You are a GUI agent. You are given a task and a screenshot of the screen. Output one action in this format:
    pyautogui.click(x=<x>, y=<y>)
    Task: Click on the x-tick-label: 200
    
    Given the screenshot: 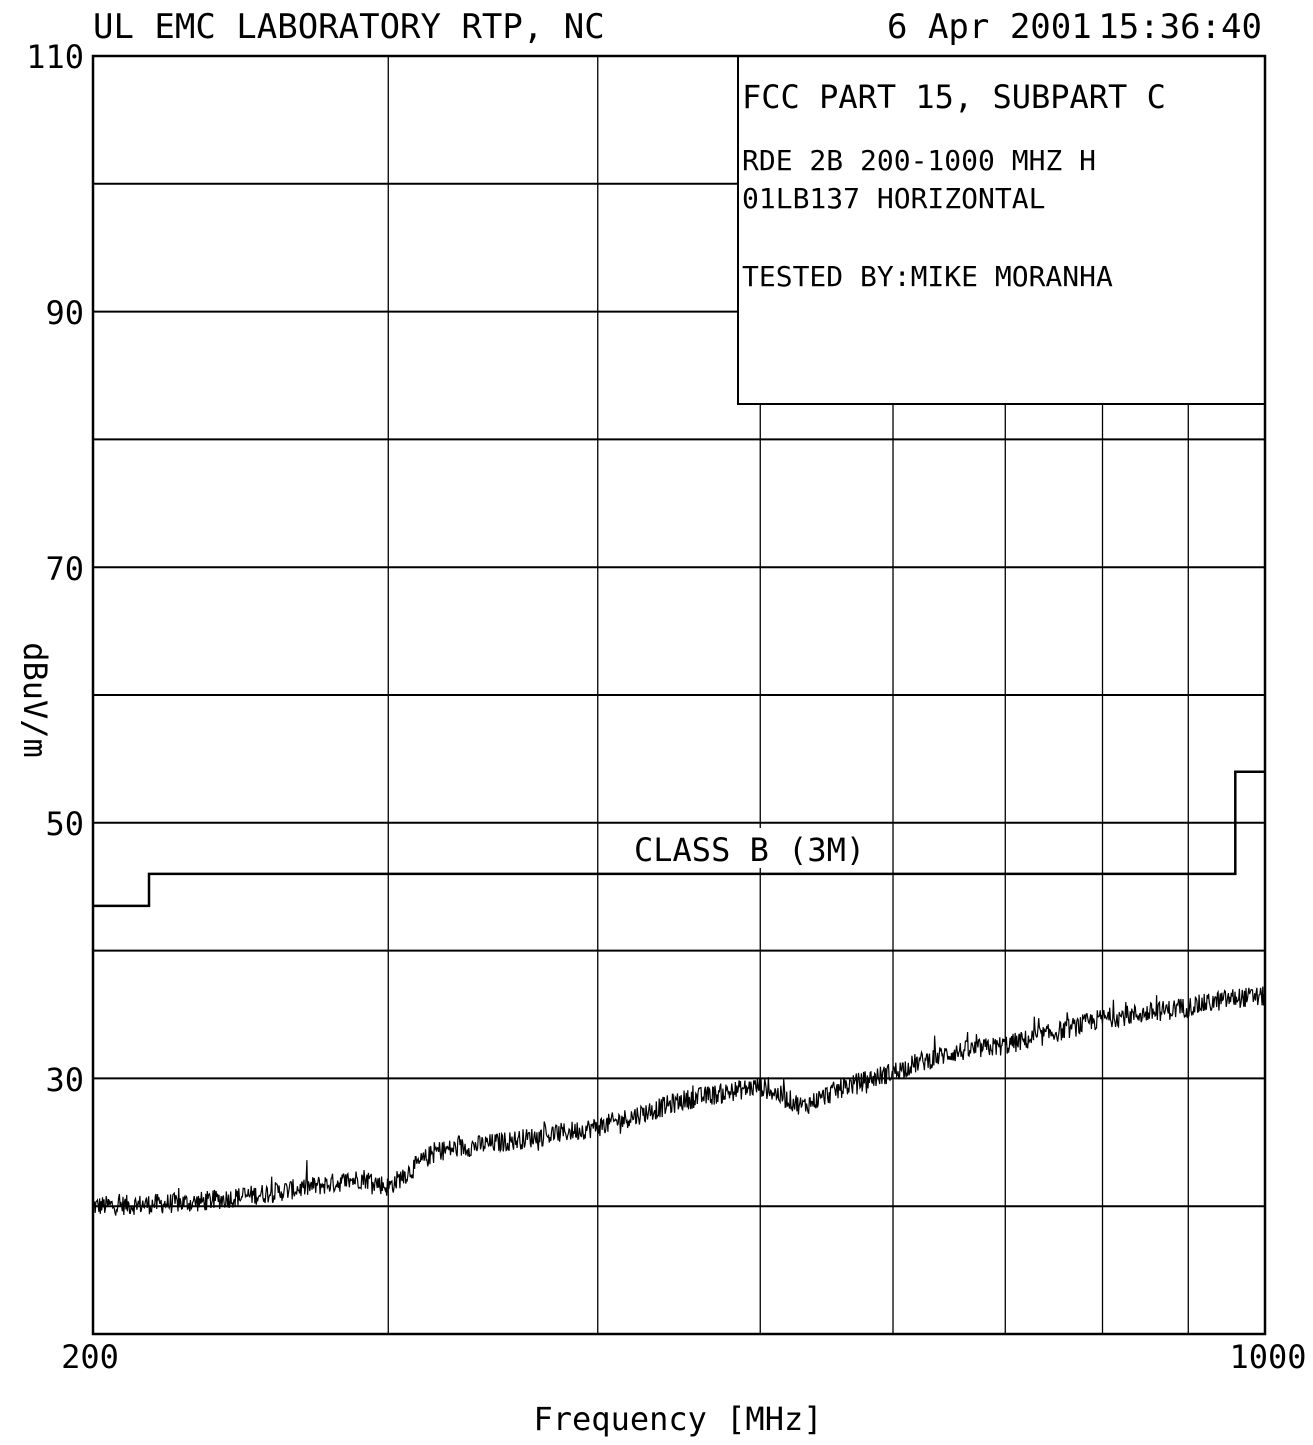 What is the action you would take?
    pyautogui.click(x=90, y=1357)
    